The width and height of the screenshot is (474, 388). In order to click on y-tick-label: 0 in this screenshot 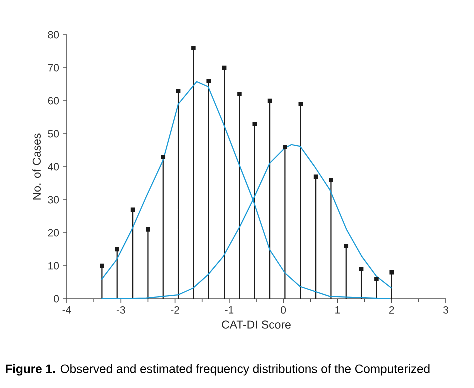, I will do `click(57, 299)`.